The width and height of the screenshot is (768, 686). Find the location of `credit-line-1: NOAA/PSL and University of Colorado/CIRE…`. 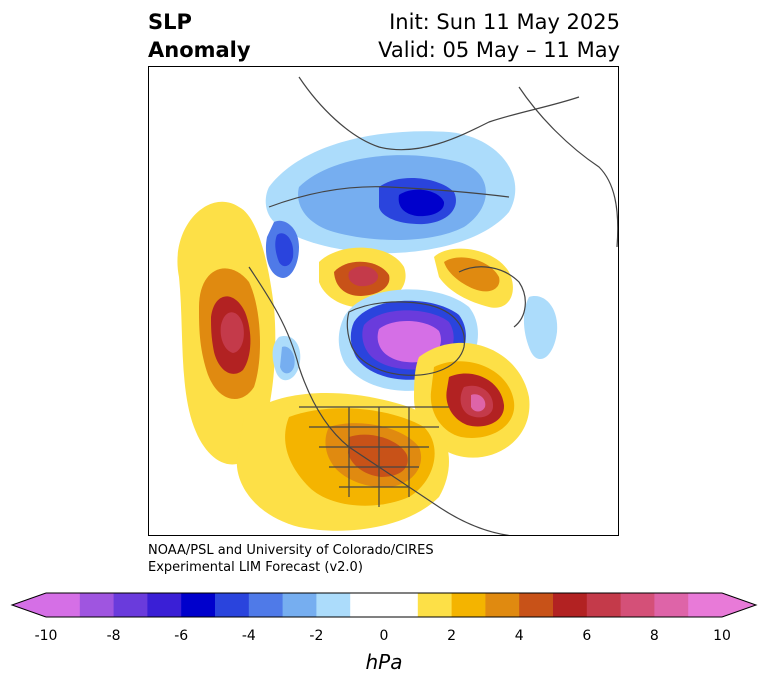

credit-line-1: NOAA/PSL and University of Colorado/CIRE… is located at coordinates (291, 550).